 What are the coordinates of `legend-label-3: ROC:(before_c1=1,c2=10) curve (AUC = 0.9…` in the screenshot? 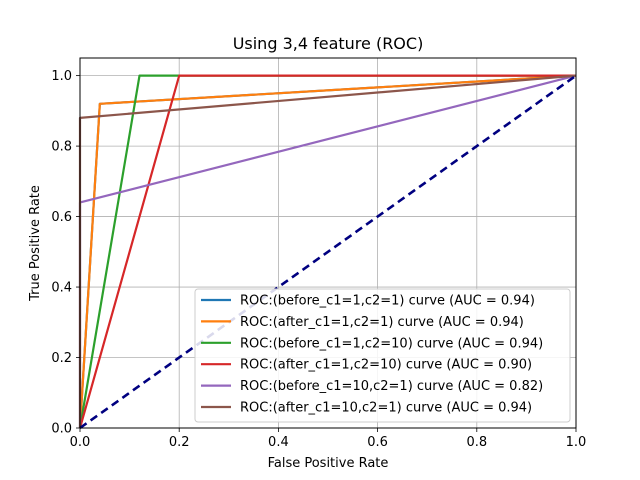 It's located at (391, 343).